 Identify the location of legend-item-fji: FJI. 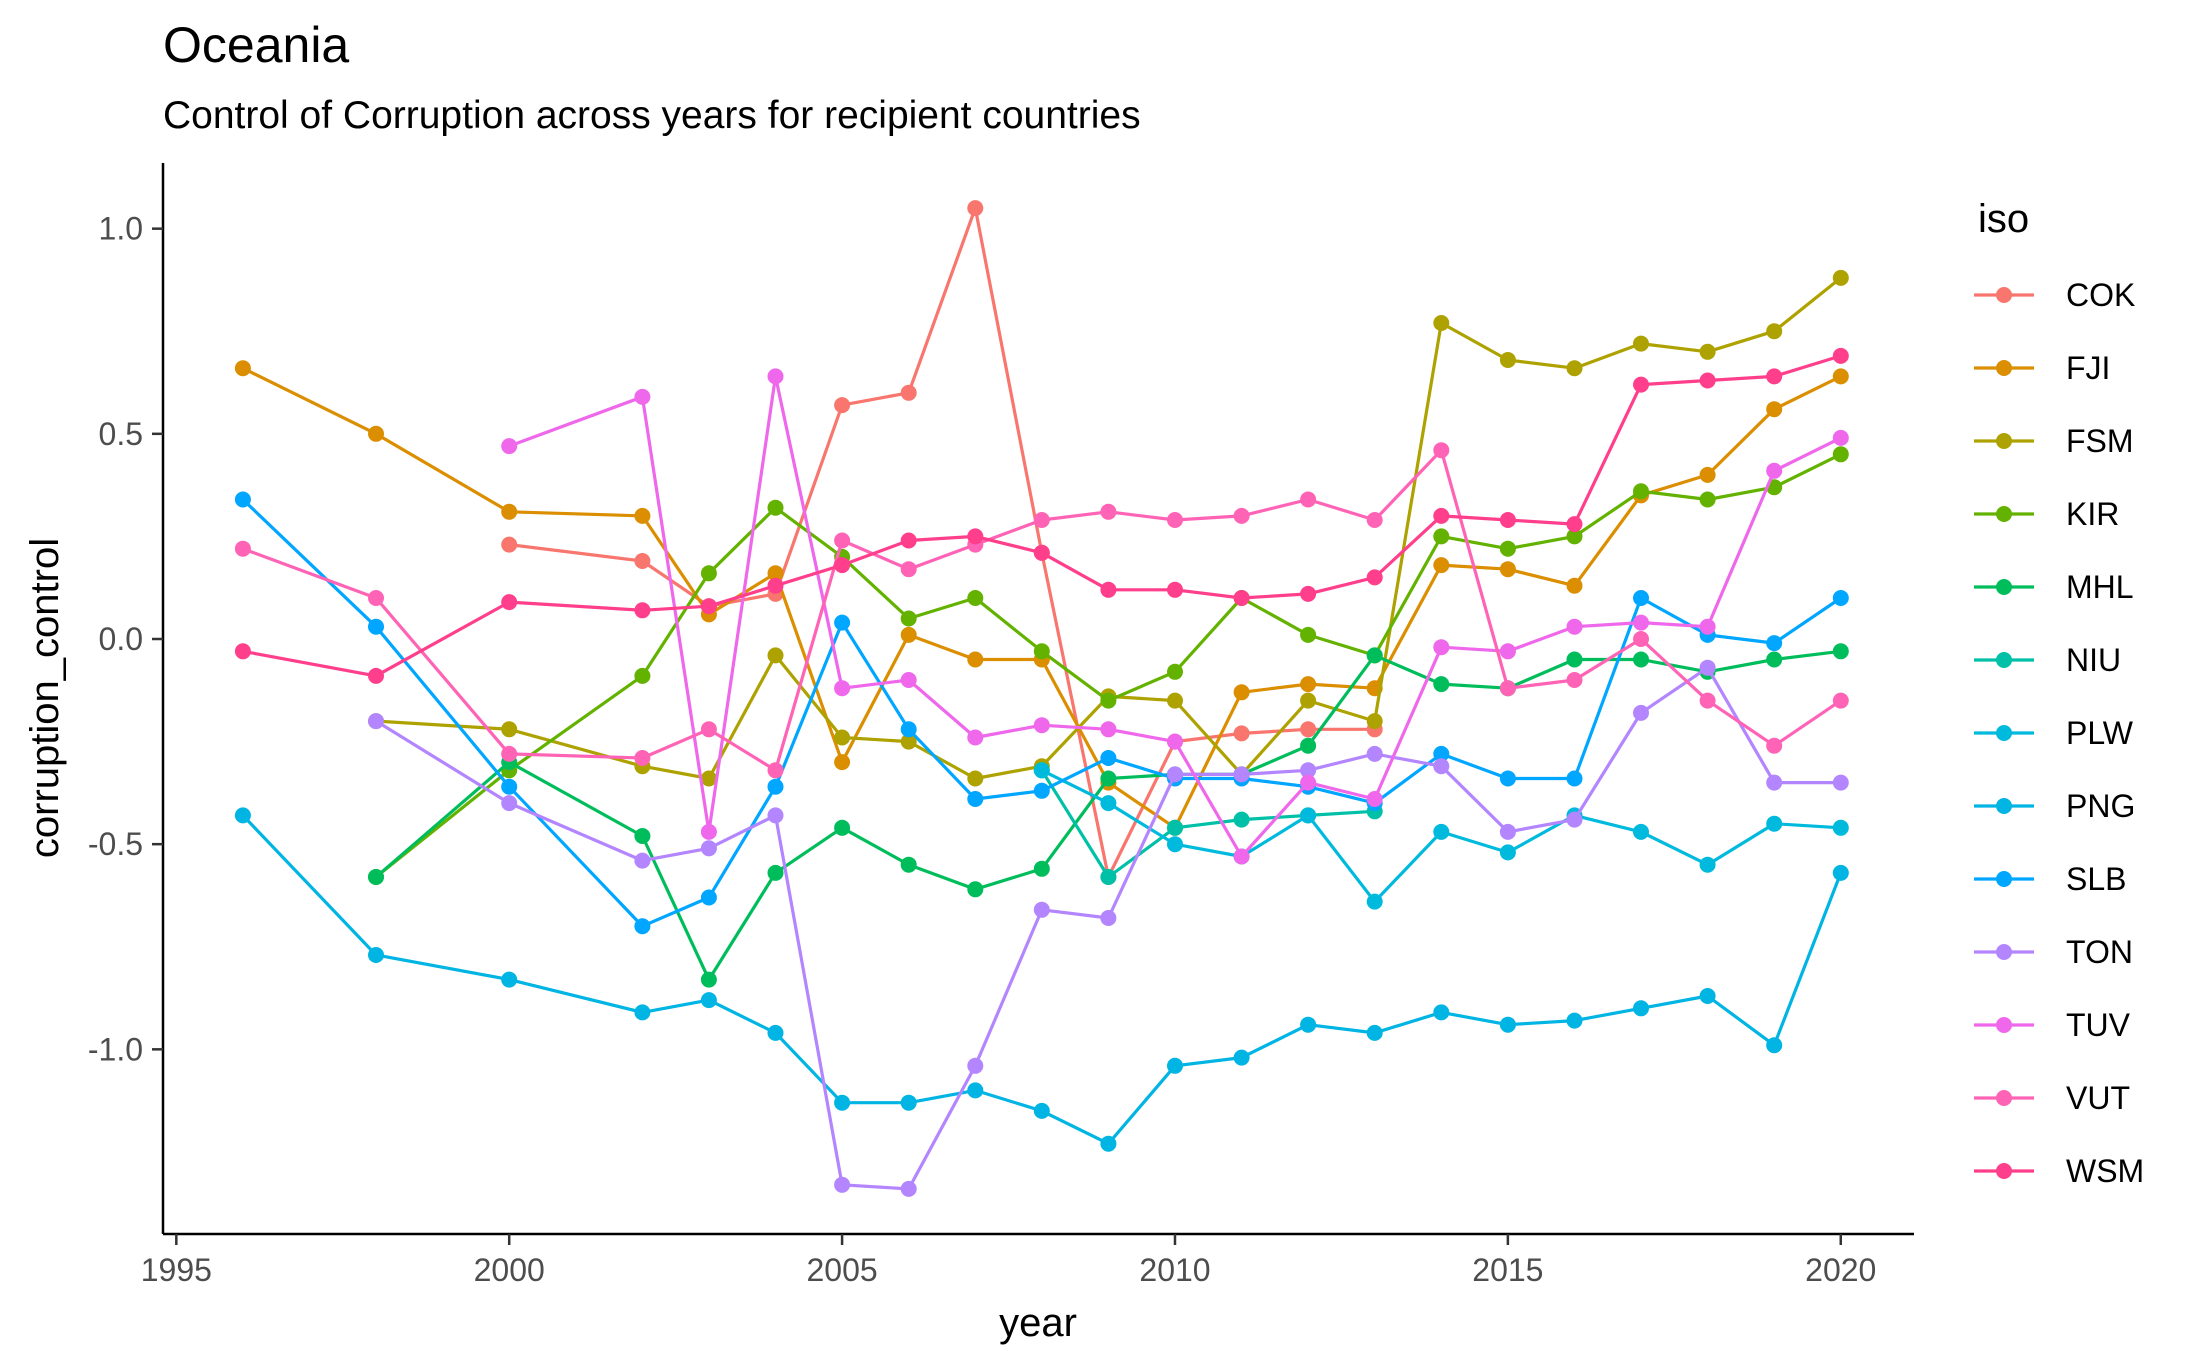
(2042, 368).